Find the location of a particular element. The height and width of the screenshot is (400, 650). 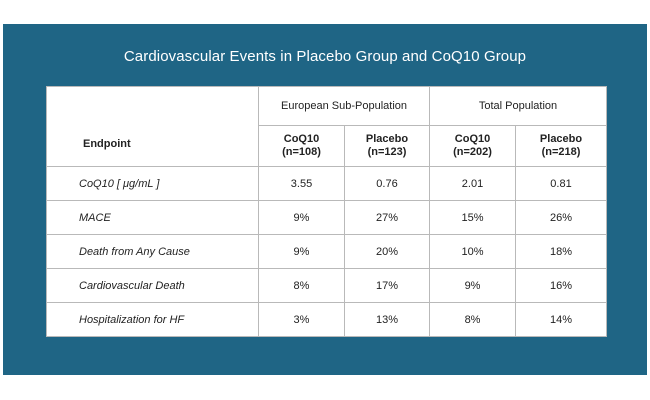

table-row: Hospitalization for HF 3% 13% 8% 14% is located at coordinates (327, 319).